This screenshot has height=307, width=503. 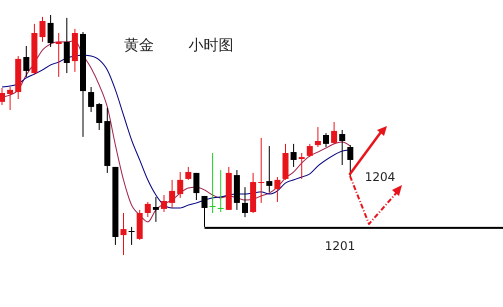 What do you see at coordinates (139, 45) in the screenshot?
I see `text: 黄金` at bounding box center [139, 45].